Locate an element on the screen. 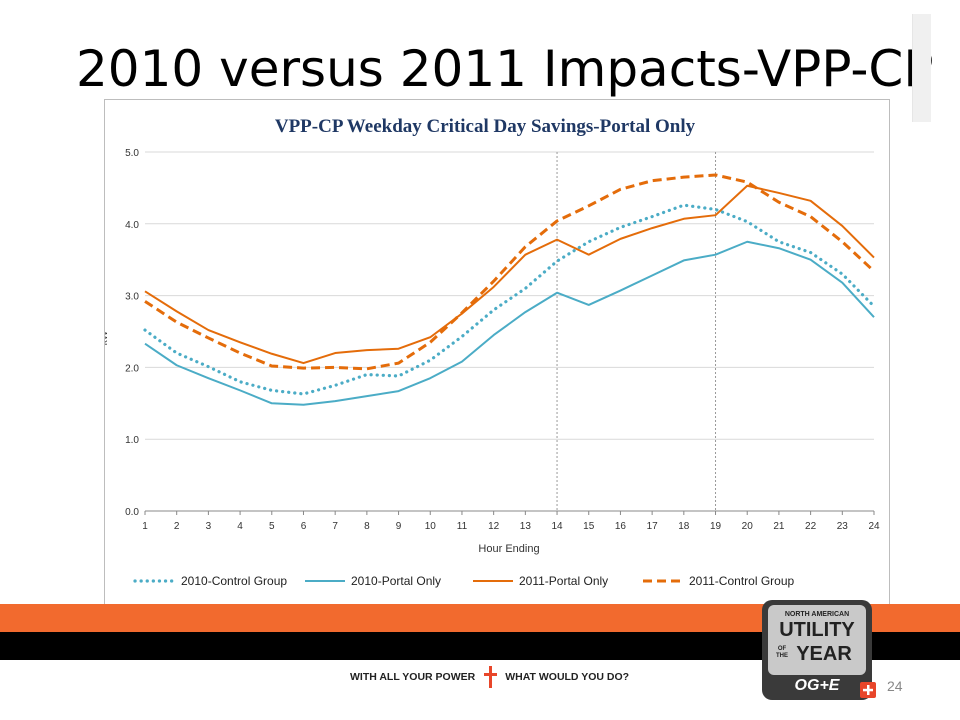 This screenshot has height=720, width=960. tagline-left: WITH ALL YOUR POWER is located at coordinates (413, 677).